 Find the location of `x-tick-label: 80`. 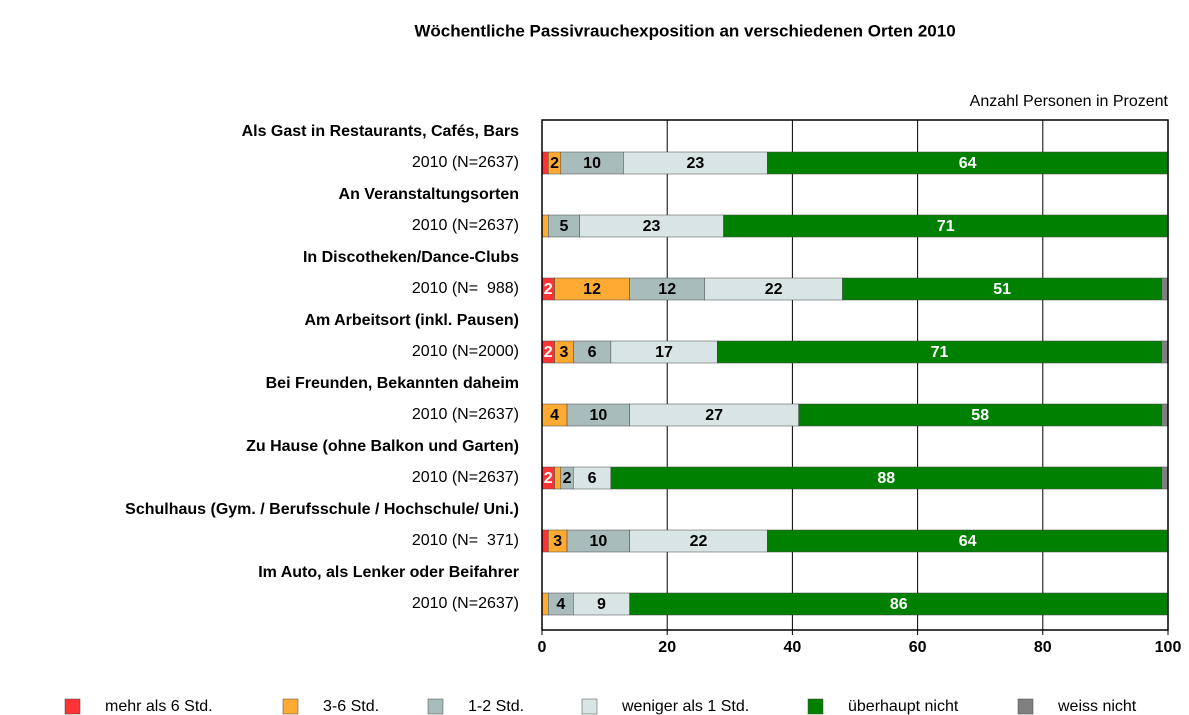

x-tick-label: 80 is located at coordinates (1043, 647).